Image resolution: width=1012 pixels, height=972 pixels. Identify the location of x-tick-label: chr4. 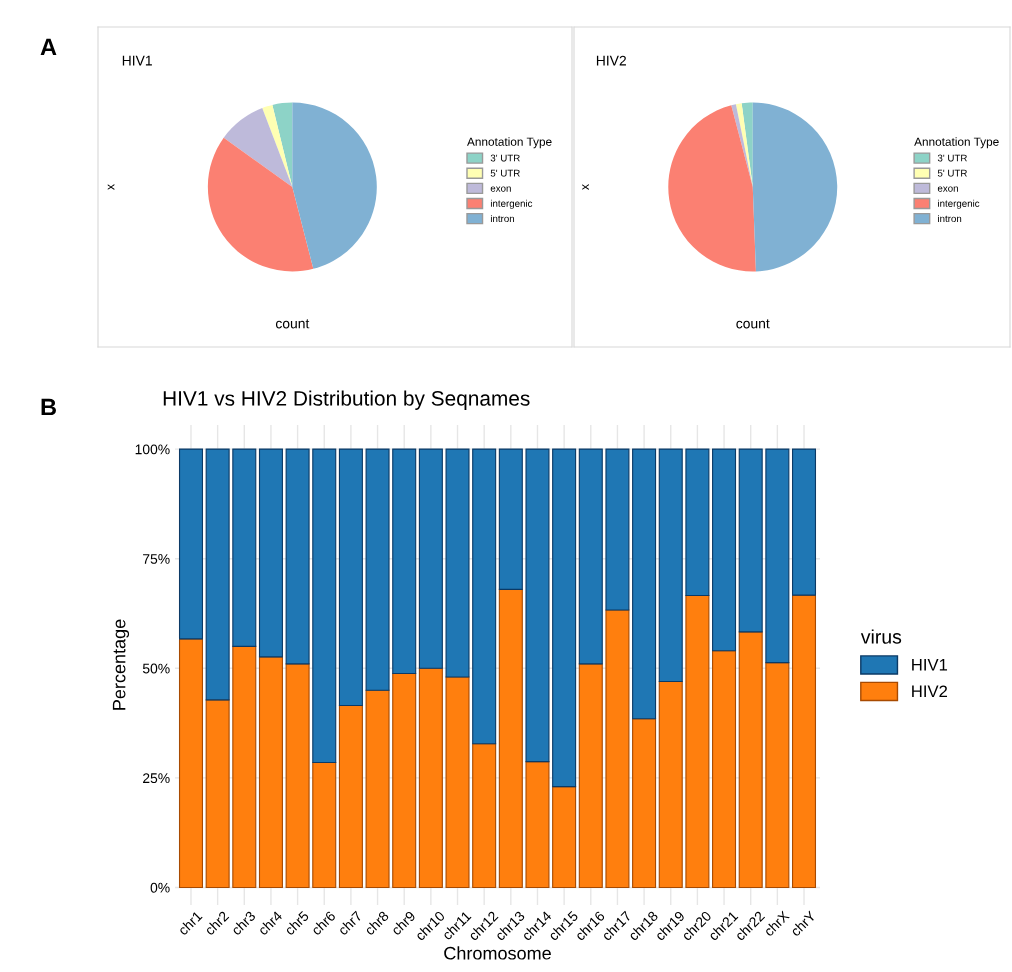
(270, 923).